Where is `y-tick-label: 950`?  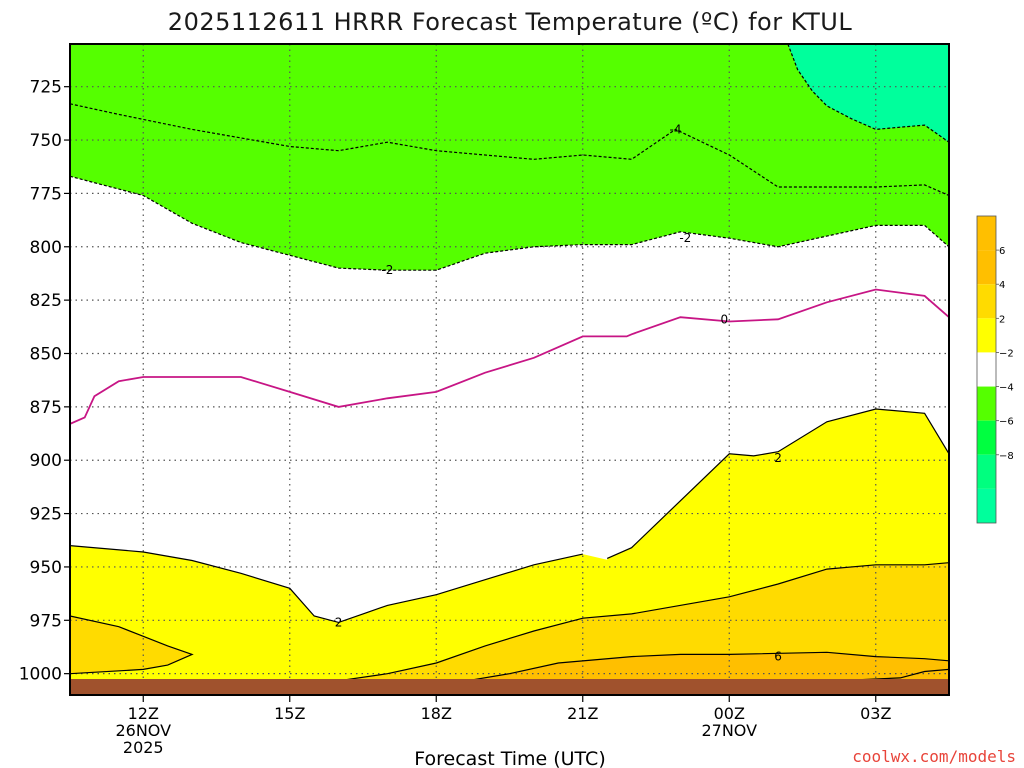 y-tick-label: 950 is located at coordinates (46, 568).